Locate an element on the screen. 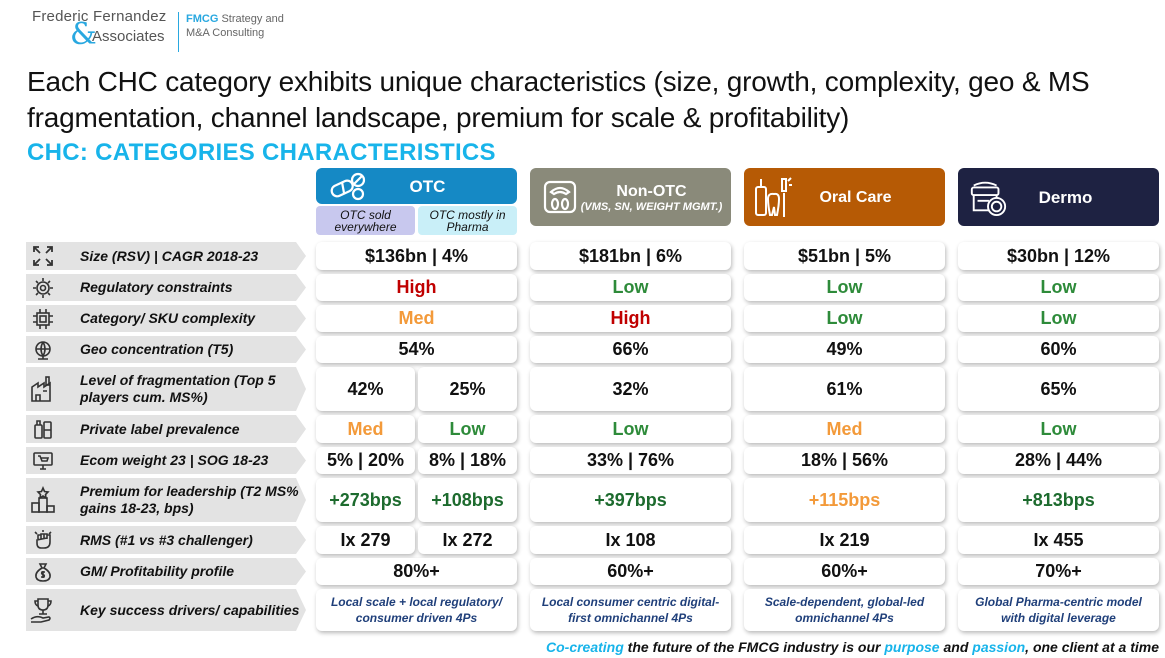  row-label-rms: RMS (#1 vs #3 challenger) is located at coordinates (166, 540).